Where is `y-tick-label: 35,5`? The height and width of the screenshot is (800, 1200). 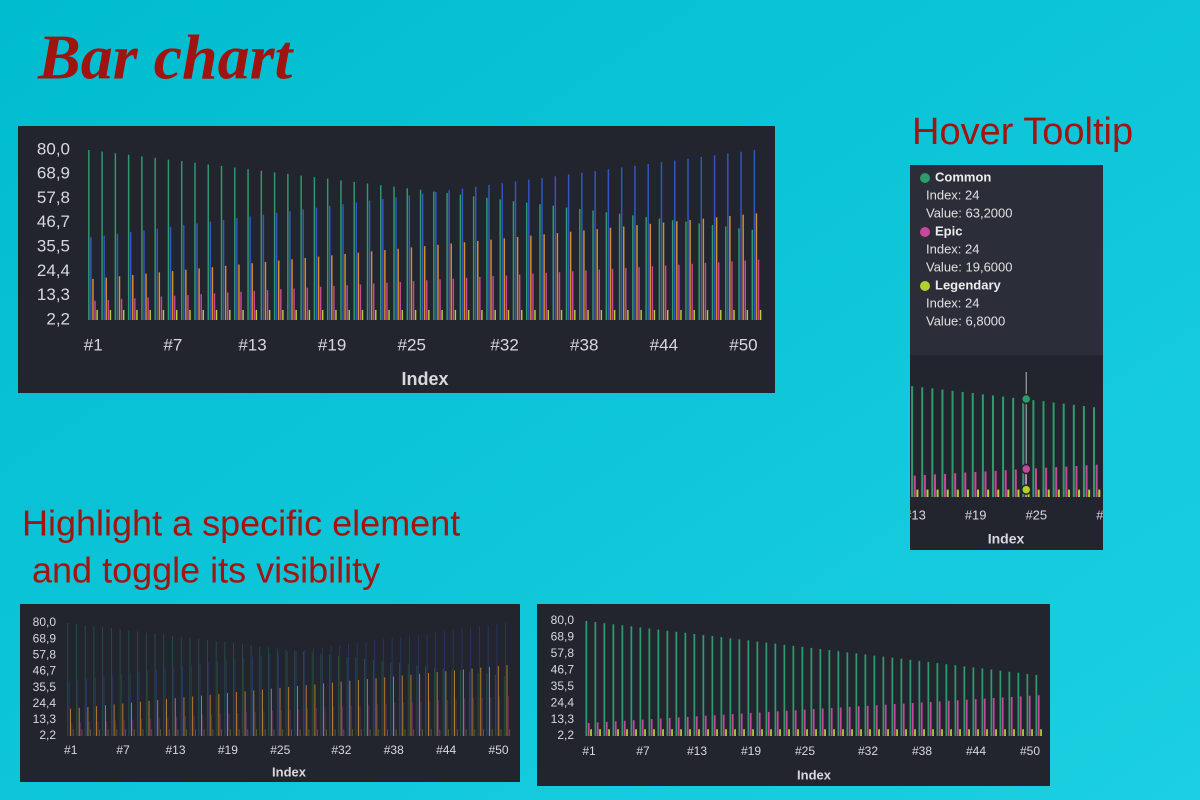
y-tick-label: 35,5 is located at coordinates (53, 246).